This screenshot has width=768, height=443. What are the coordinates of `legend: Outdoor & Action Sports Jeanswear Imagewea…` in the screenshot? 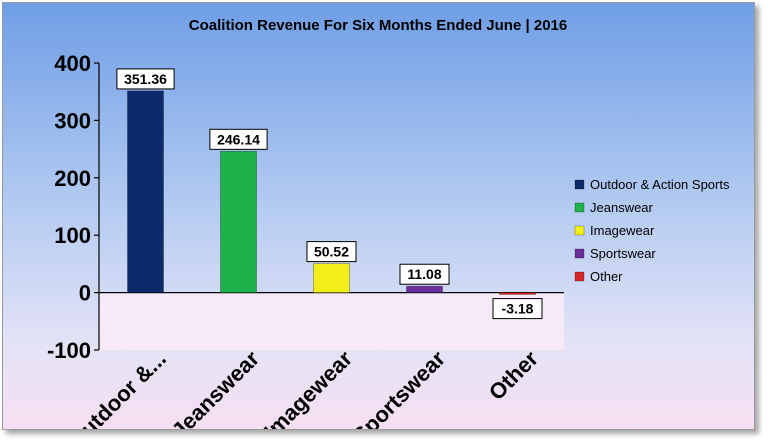 It's located at (652, 230).